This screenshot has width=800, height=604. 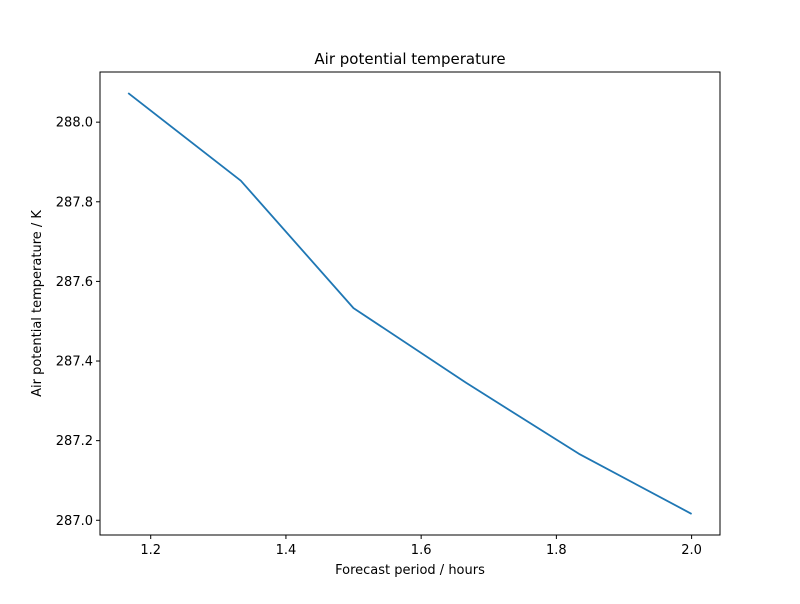 I want to click on x-tick-label: 2.0, so click(x=691, y=550).